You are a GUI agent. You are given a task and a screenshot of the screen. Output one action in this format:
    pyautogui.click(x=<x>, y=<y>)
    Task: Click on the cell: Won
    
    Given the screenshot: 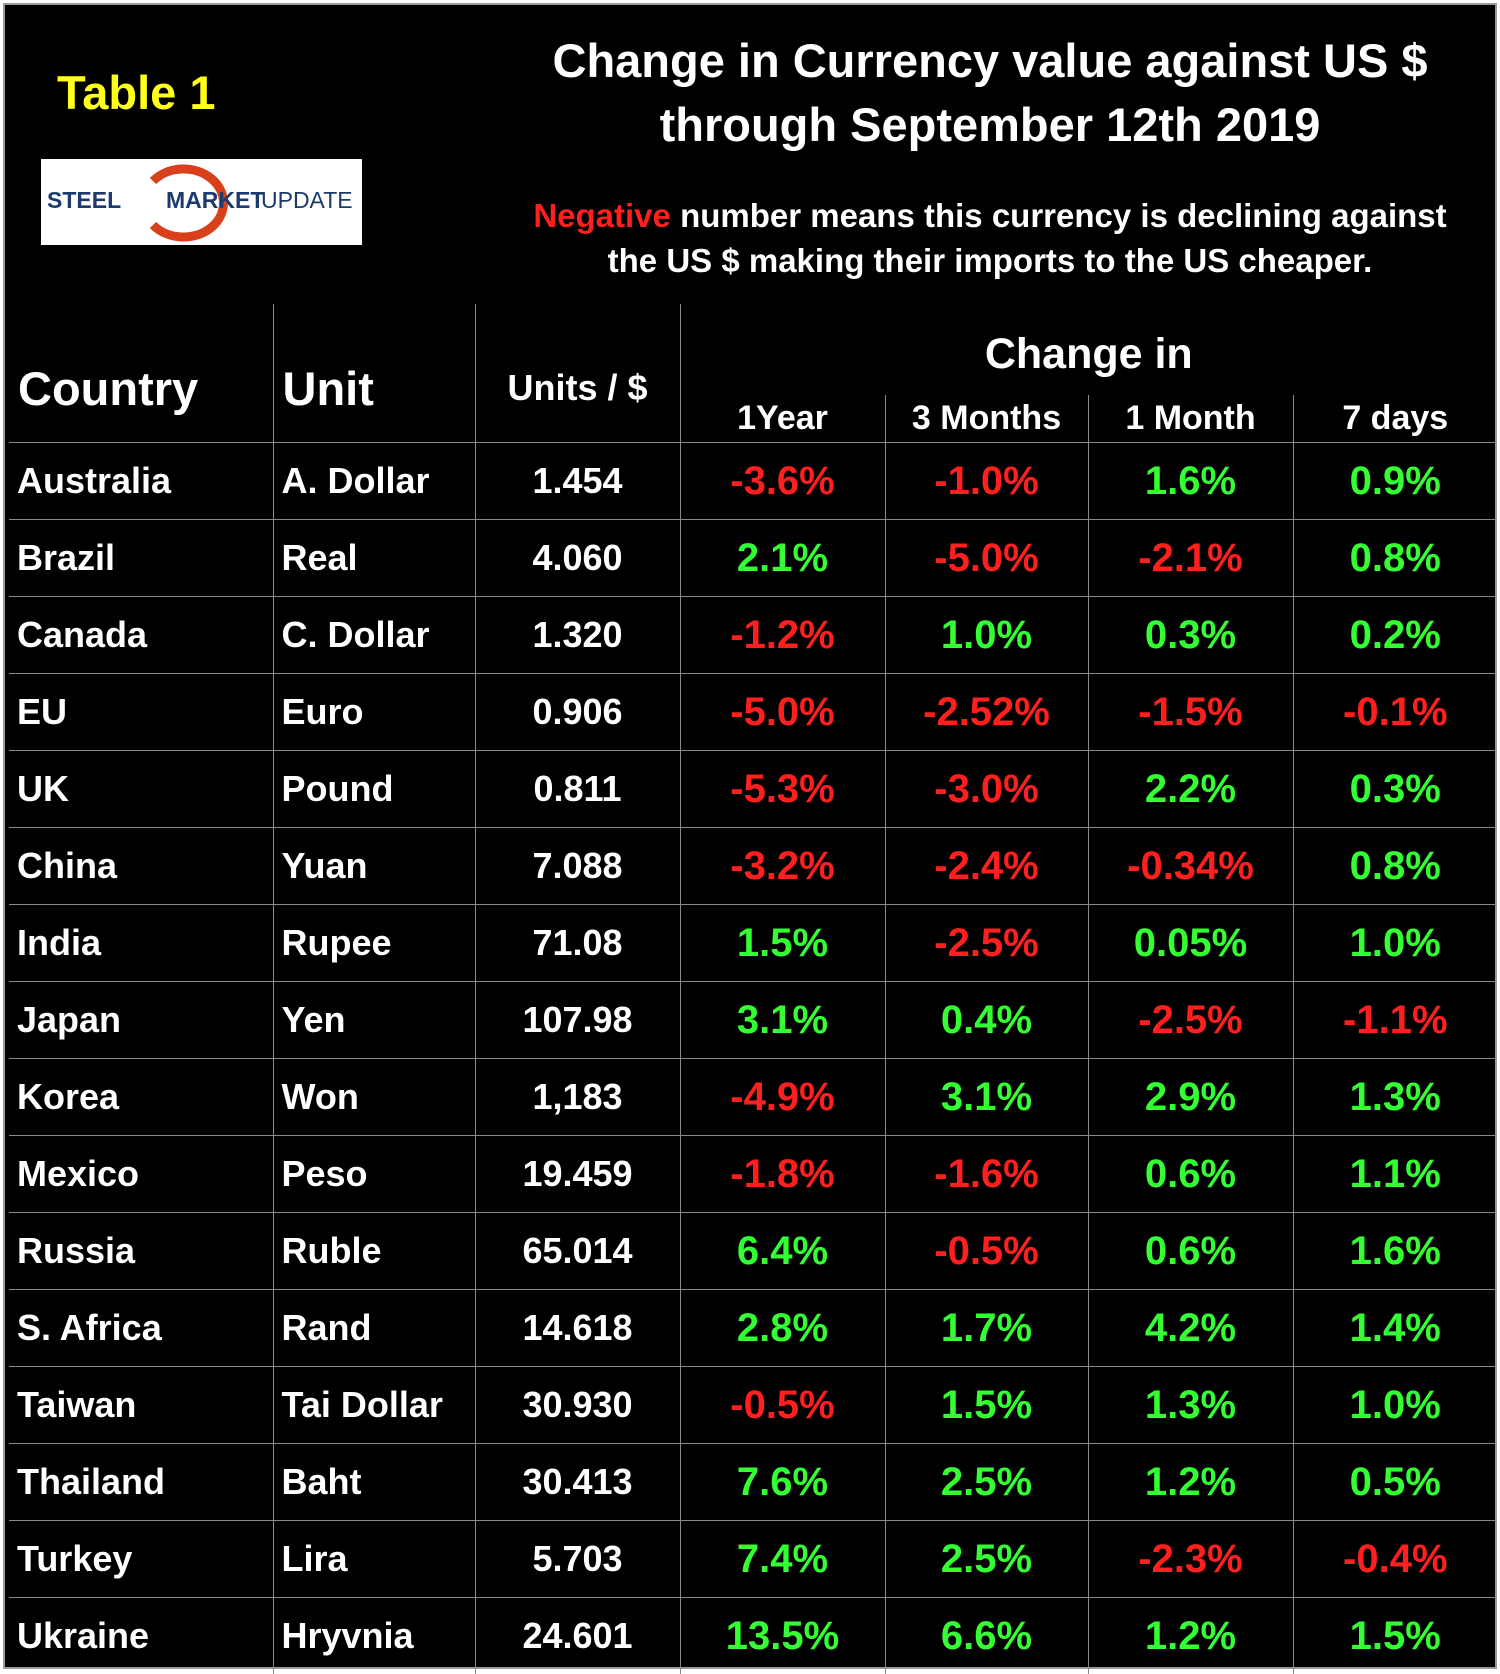 What is the action you would take?
    pyautogui.click(x=374, y=1097)
    